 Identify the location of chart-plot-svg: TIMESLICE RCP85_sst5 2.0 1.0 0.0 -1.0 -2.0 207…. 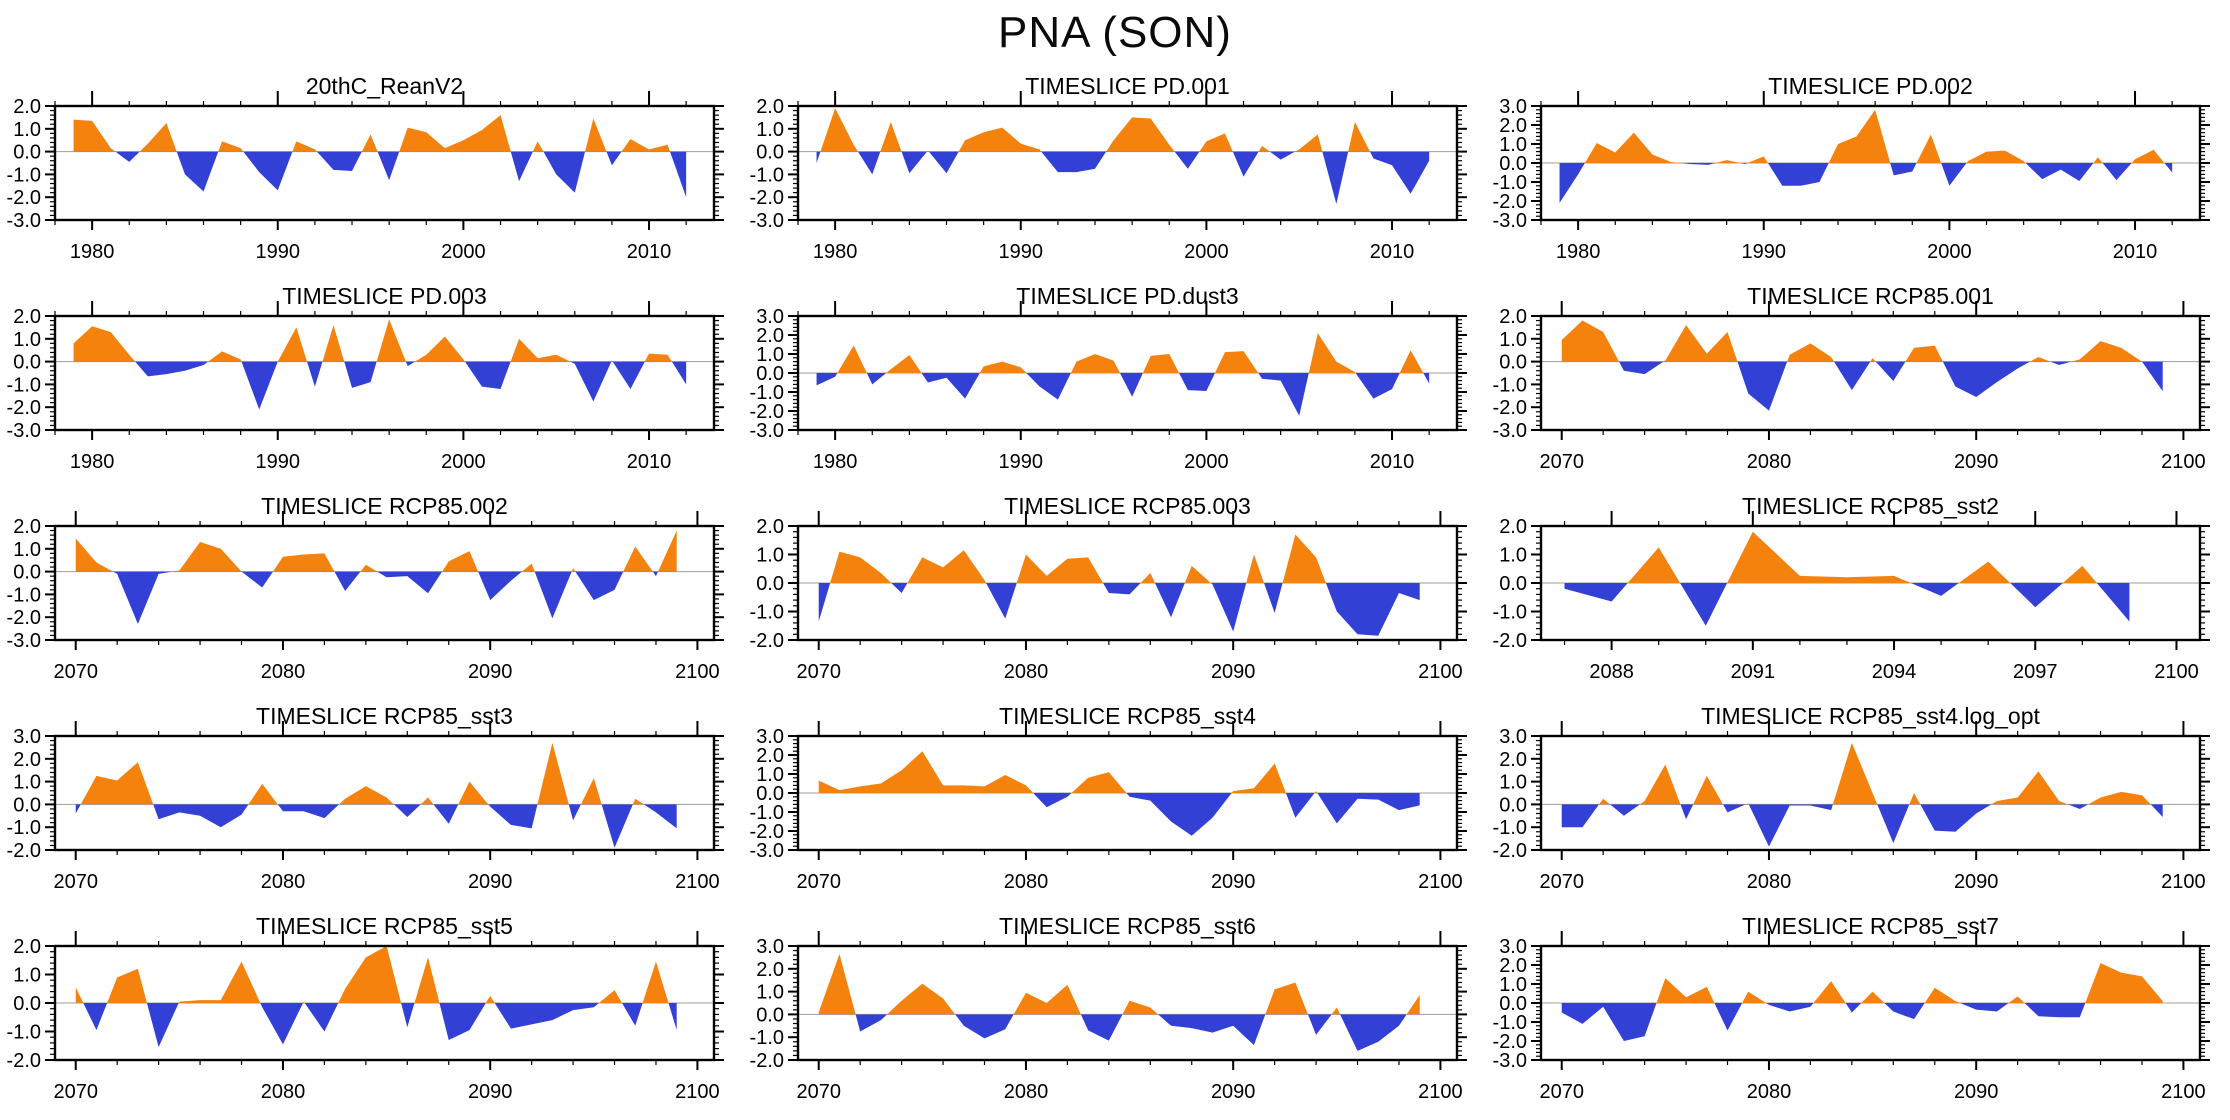
(365, 1008).